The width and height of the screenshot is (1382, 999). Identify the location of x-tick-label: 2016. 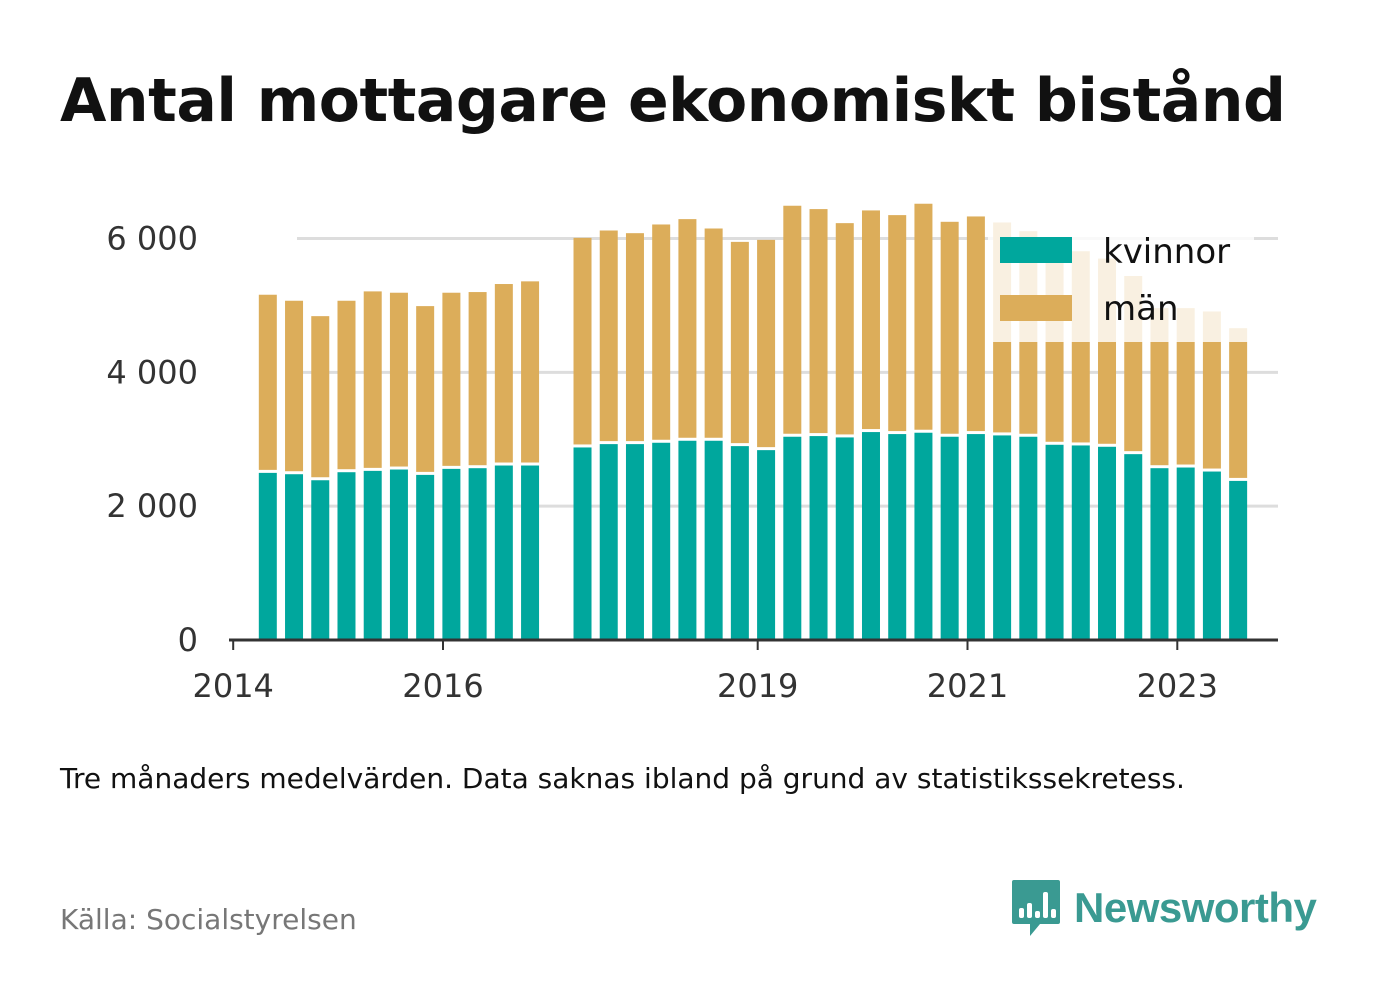
(442, 686).